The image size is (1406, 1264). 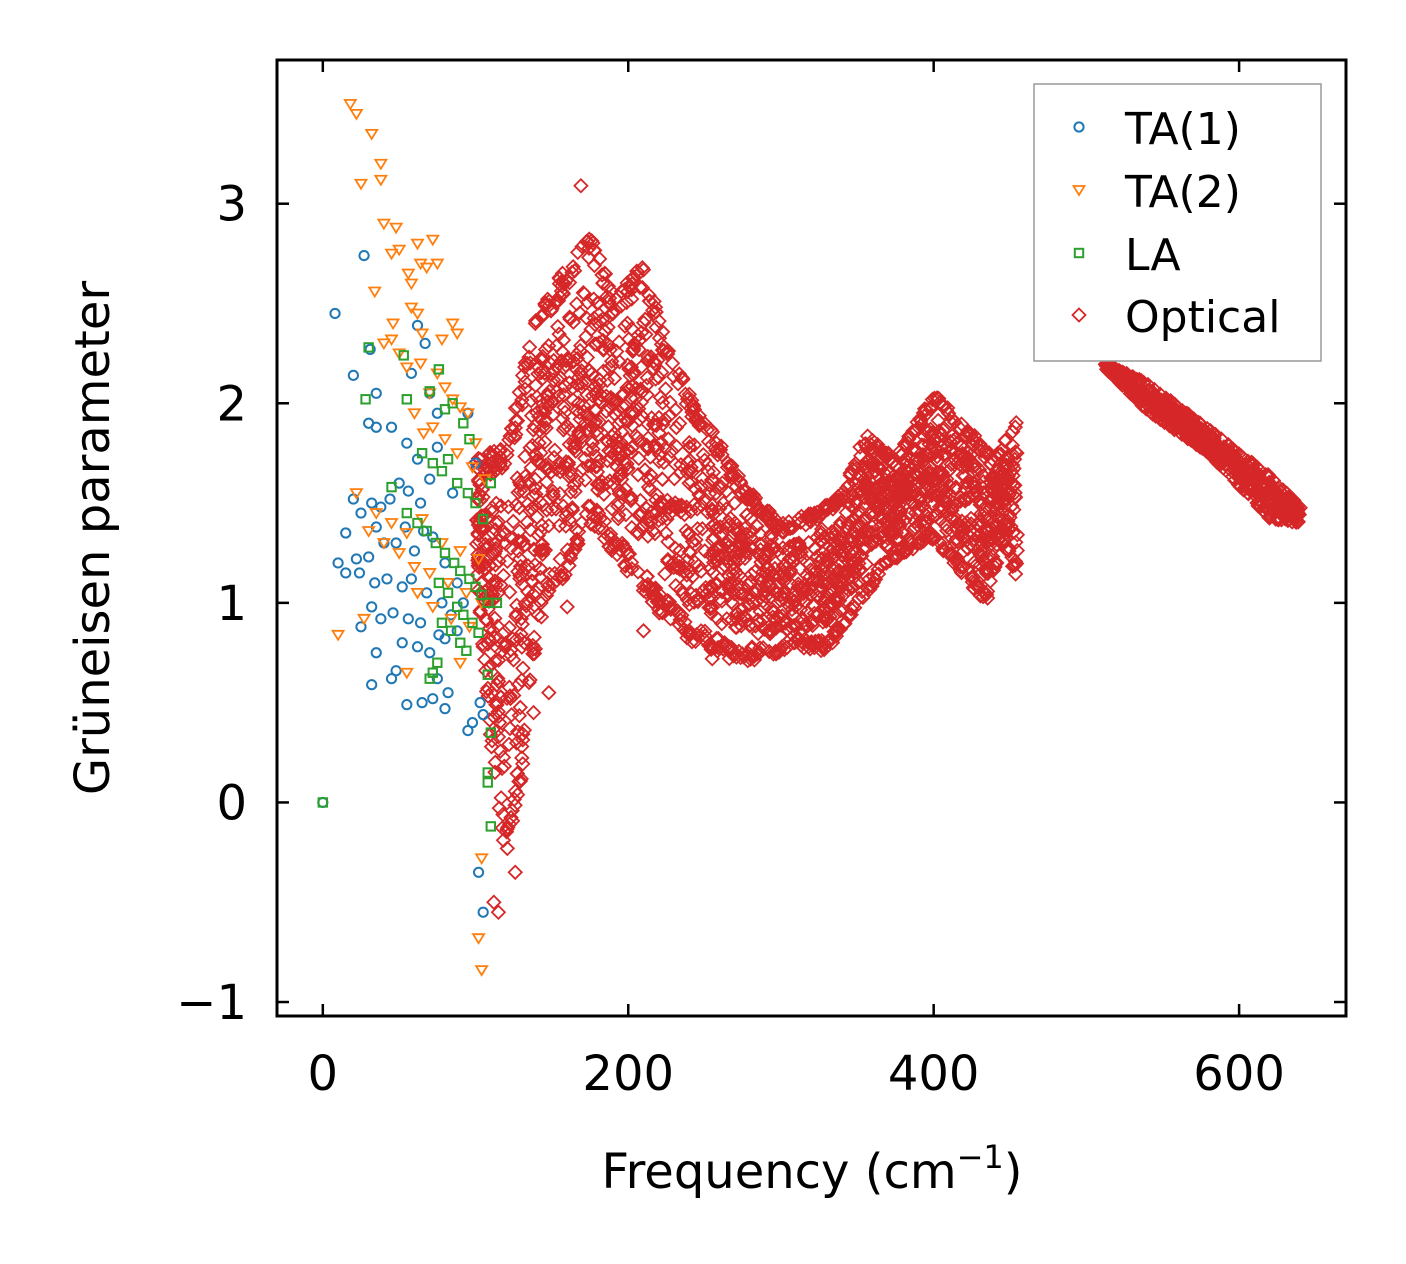 I want to click on legend-marker-ta1, so click(x=1079, y=127).